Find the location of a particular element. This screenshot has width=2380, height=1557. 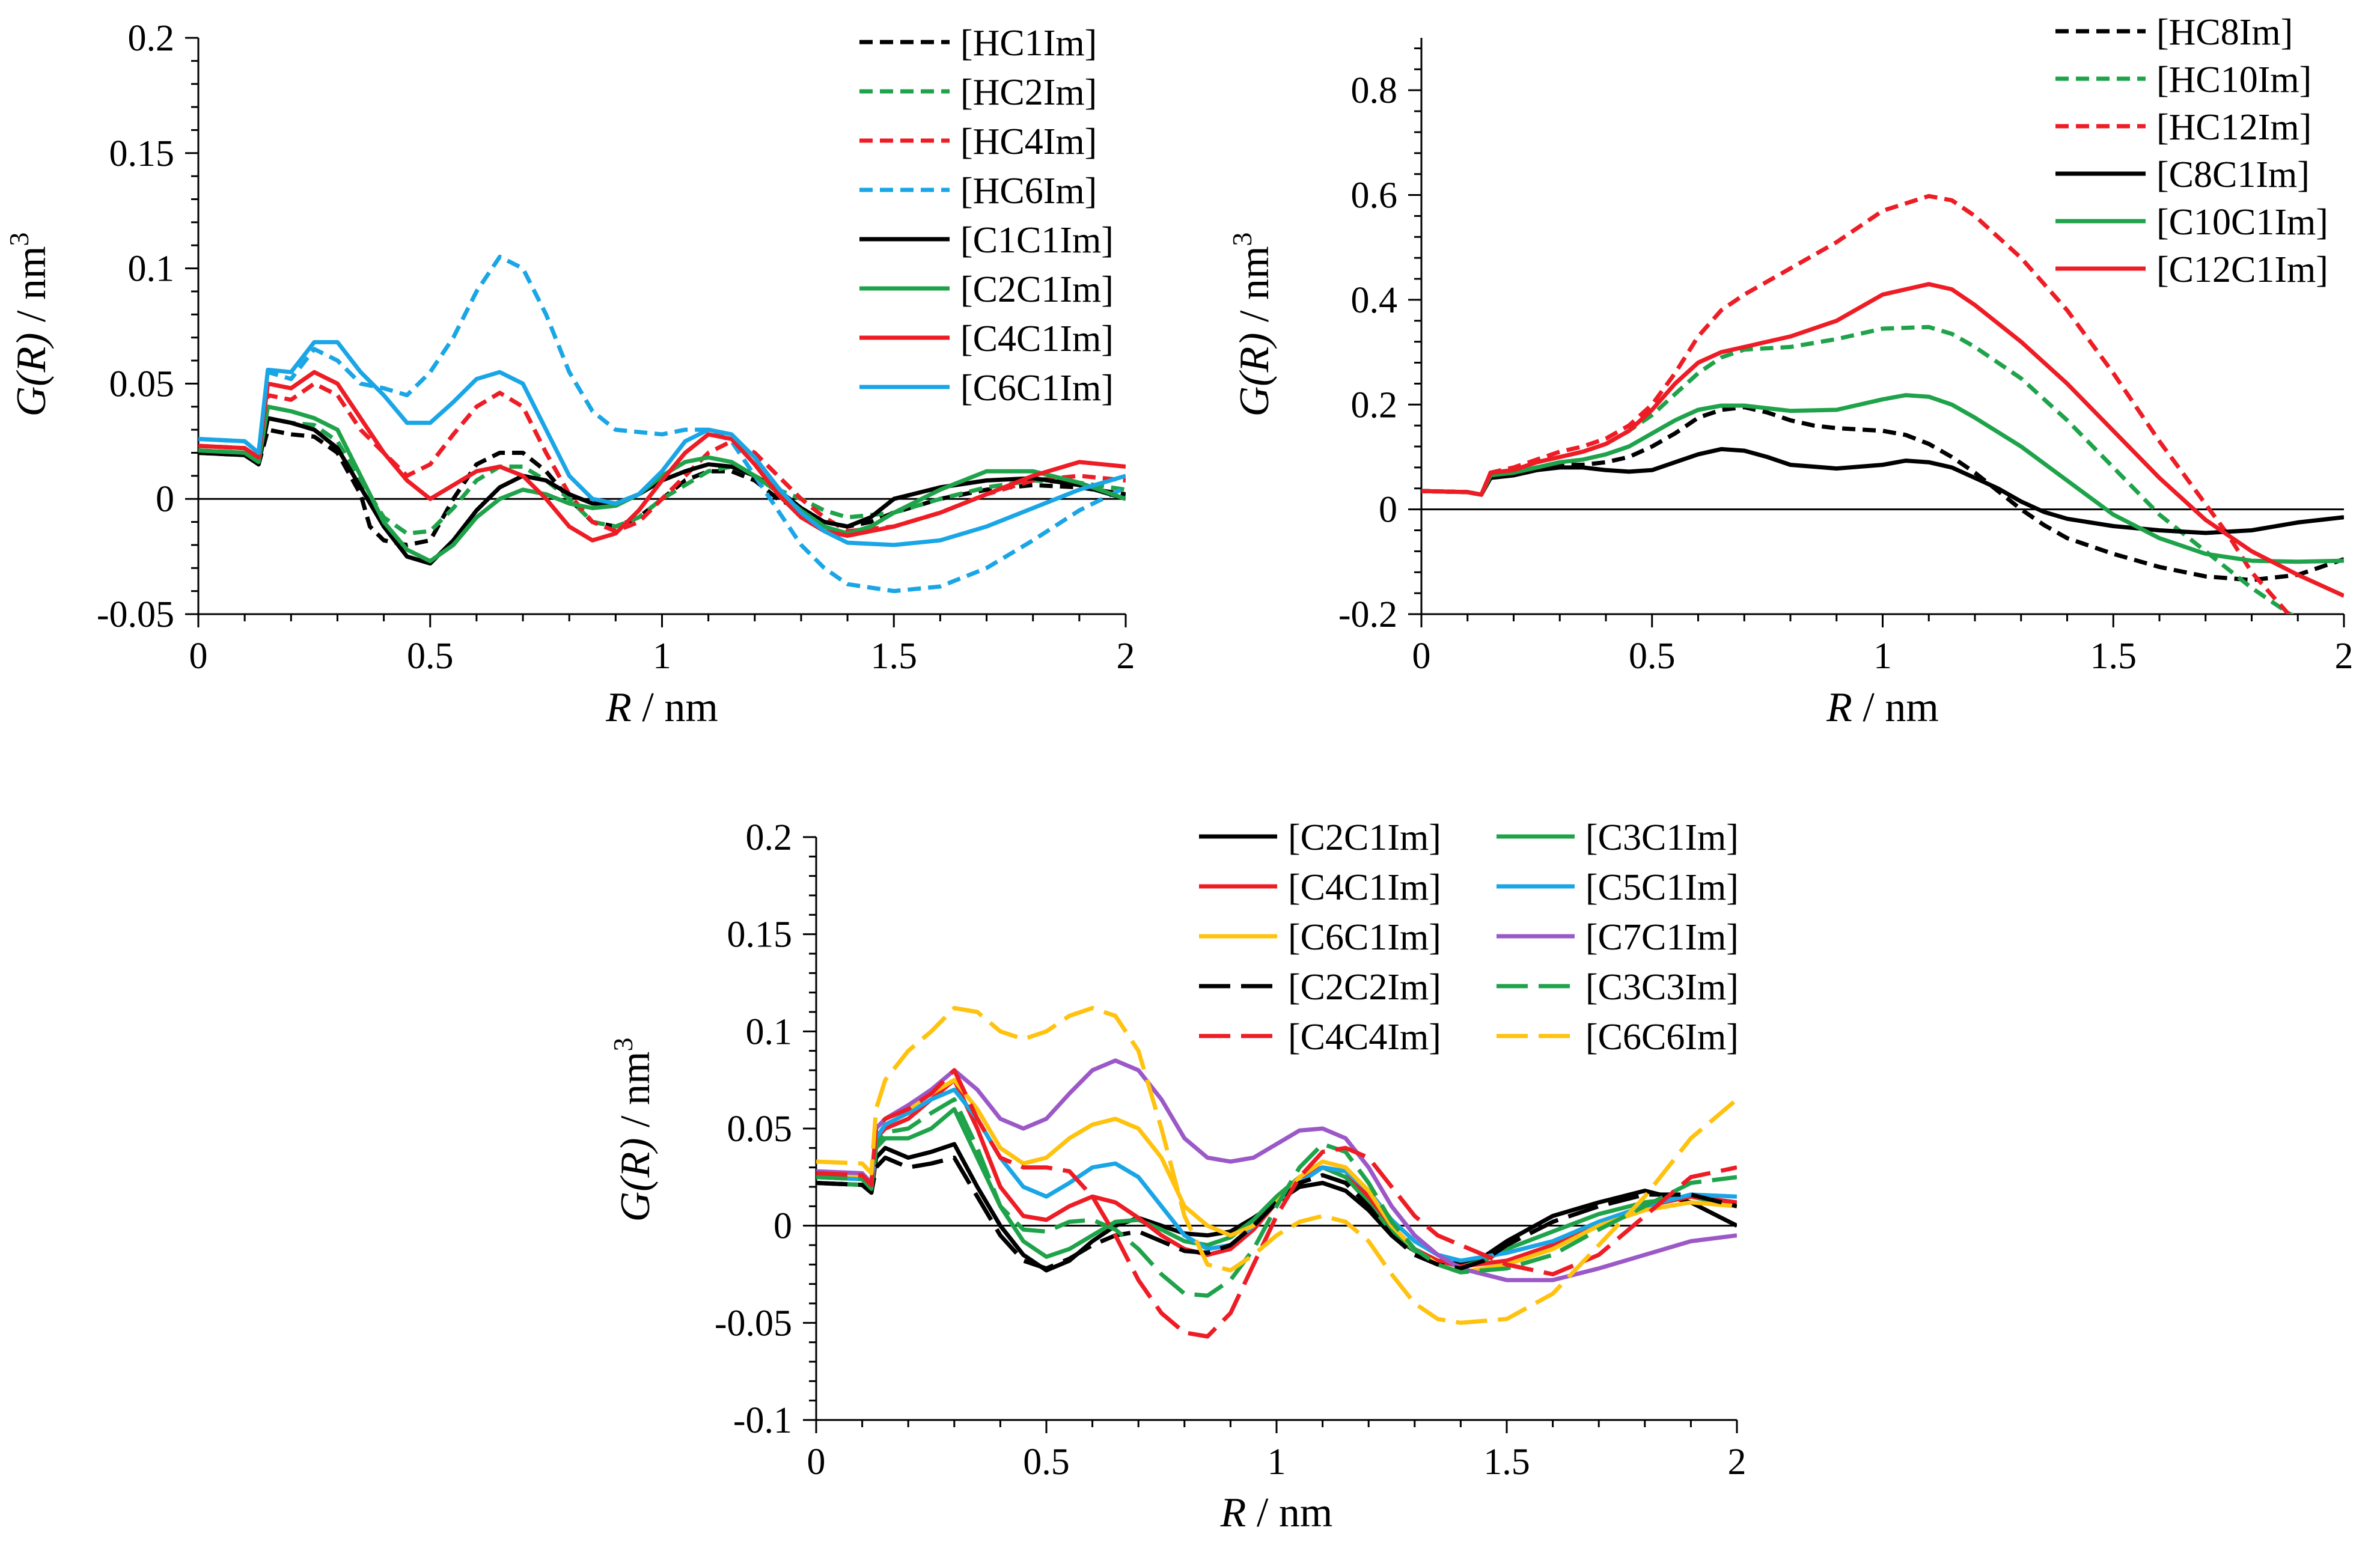

legend-label-c1c1im: [C1C1Im] is located at coordinates (1037, 240).